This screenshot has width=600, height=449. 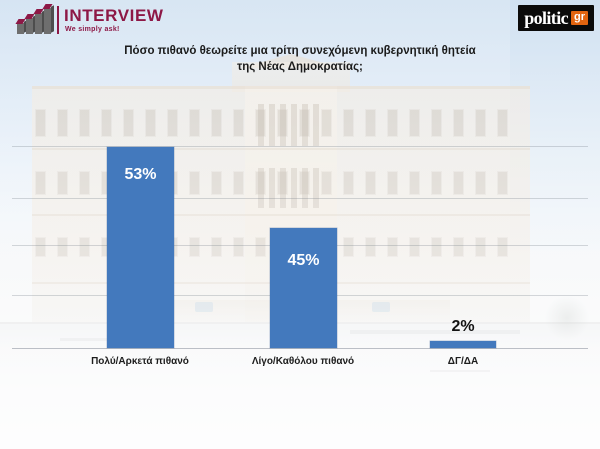 What do you see at coordinates (463, 326) in the screenshot?
I see `bar-value-3: 2%` at bounding box center [463, 326].